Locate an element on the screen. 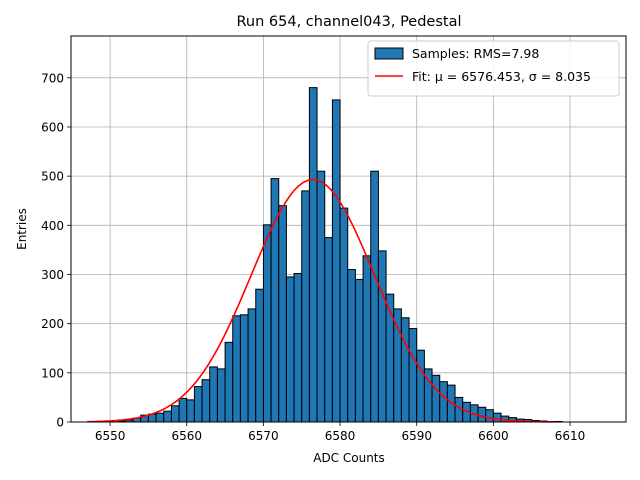 This screenshot has width=640, height=480. x-tick-label: 6610 is located at coordinates (570, 436).